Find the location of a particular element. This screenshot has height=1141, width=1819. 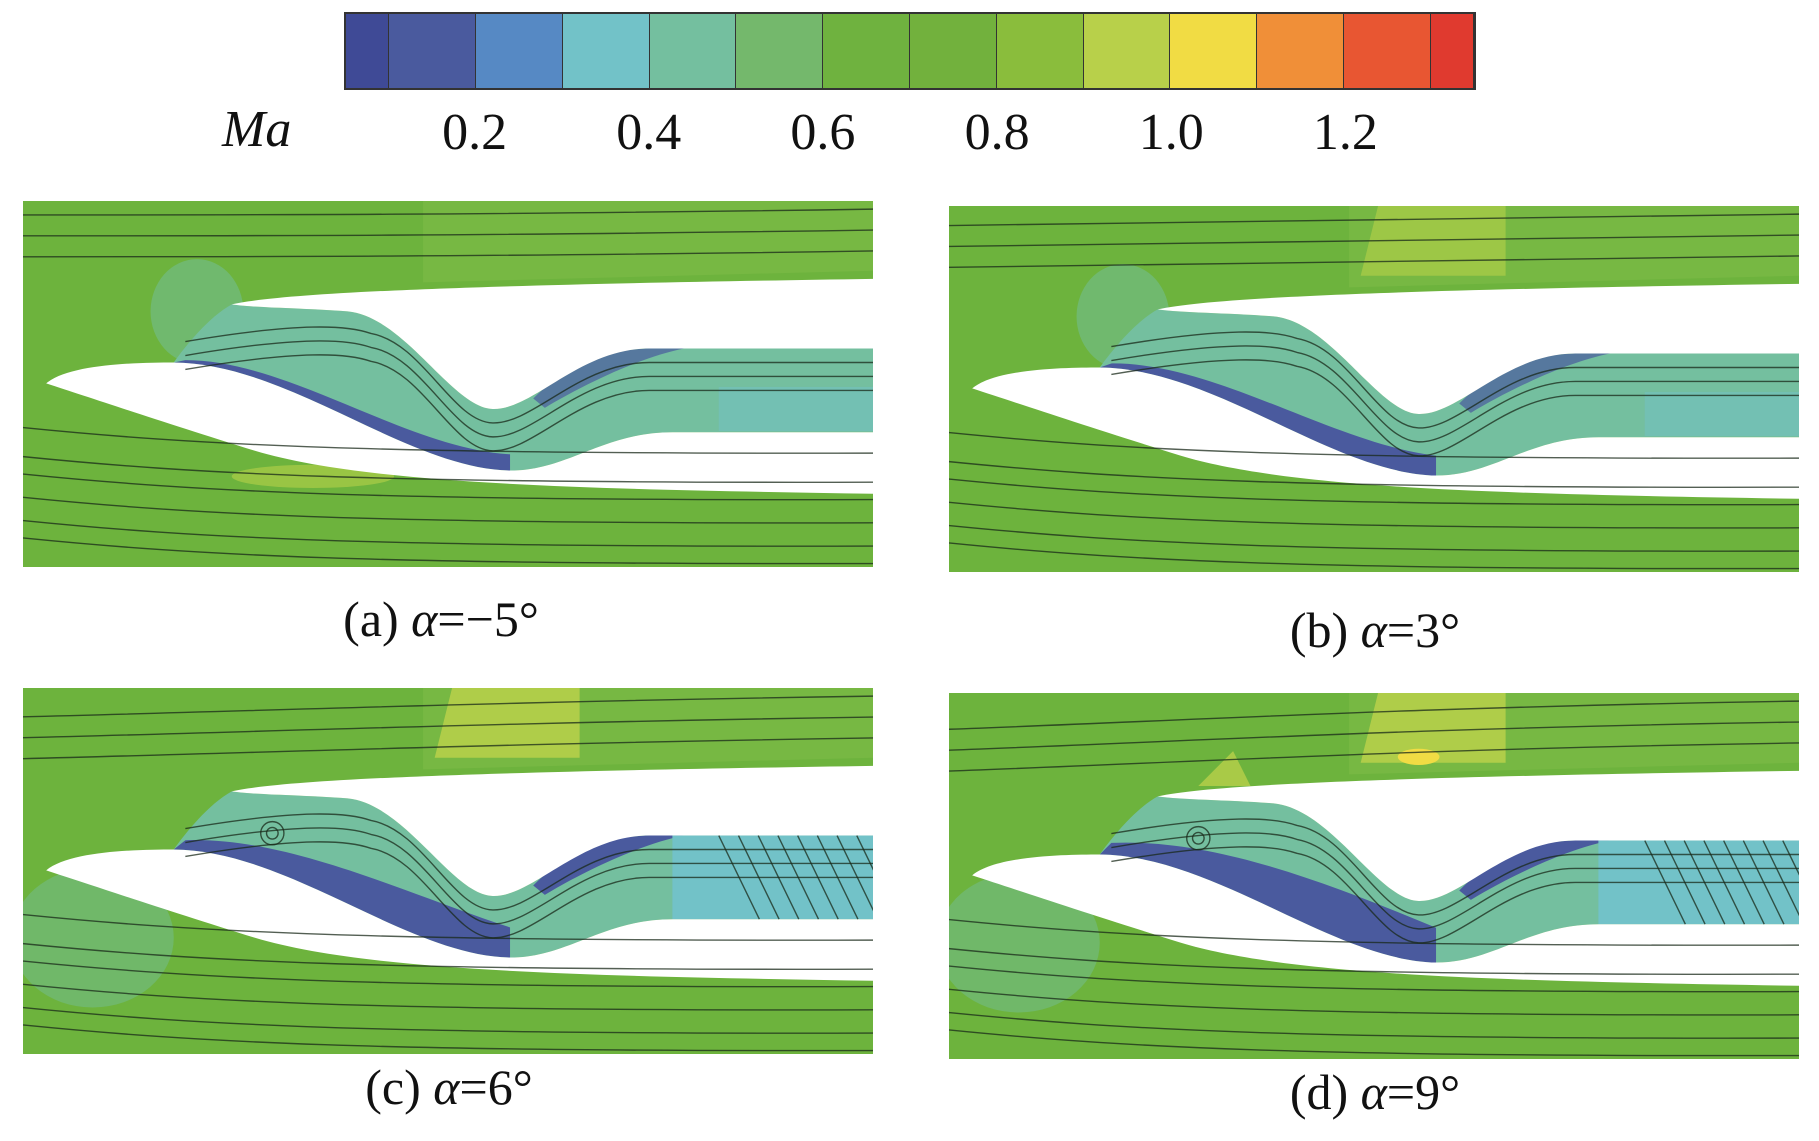

contour-panel-c is located at coordinates (448, 871).